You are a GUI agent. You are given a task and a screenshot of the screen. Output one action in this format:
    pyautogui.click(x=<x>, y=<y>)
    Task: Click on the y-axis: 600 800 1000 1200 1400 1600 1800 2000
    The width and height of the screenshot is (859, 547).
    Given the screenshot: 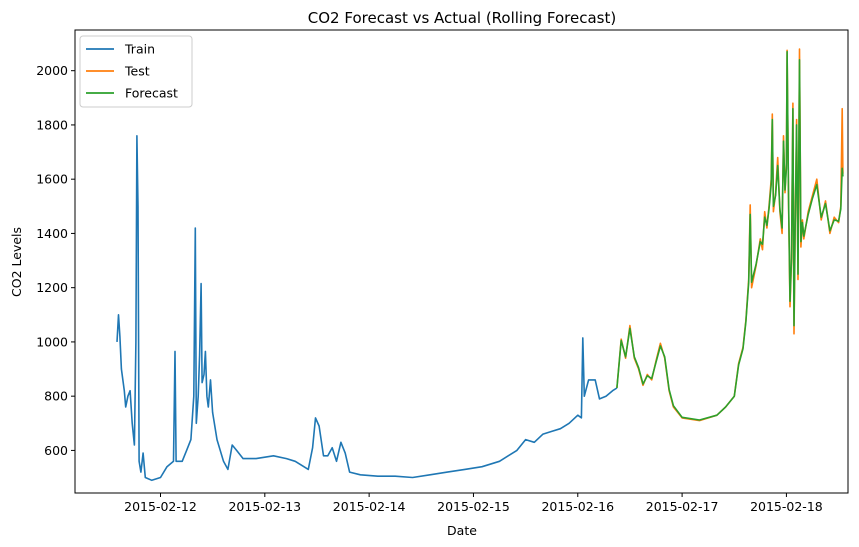 What is the action you would take?
    pyautogui.click(x=55, y=260)
    